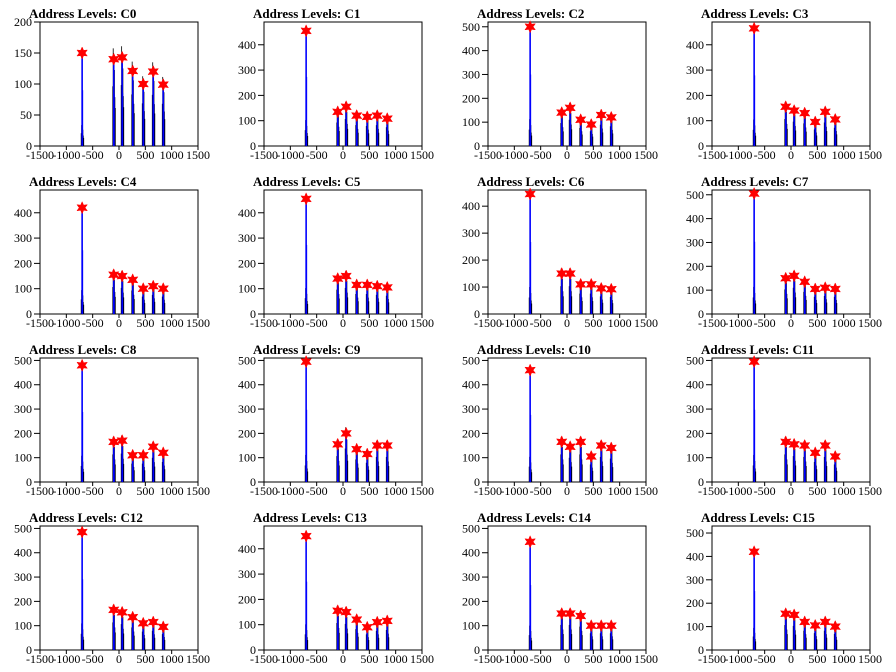 This screenshot has width=896, height=672. I want to click on panel-title: Address Levels: C13, so click(310, 517).